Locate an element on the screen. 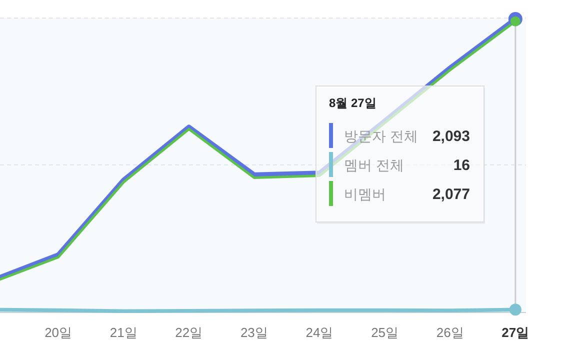  x-tick-label: 21일 is located at coordinates (124, 332).